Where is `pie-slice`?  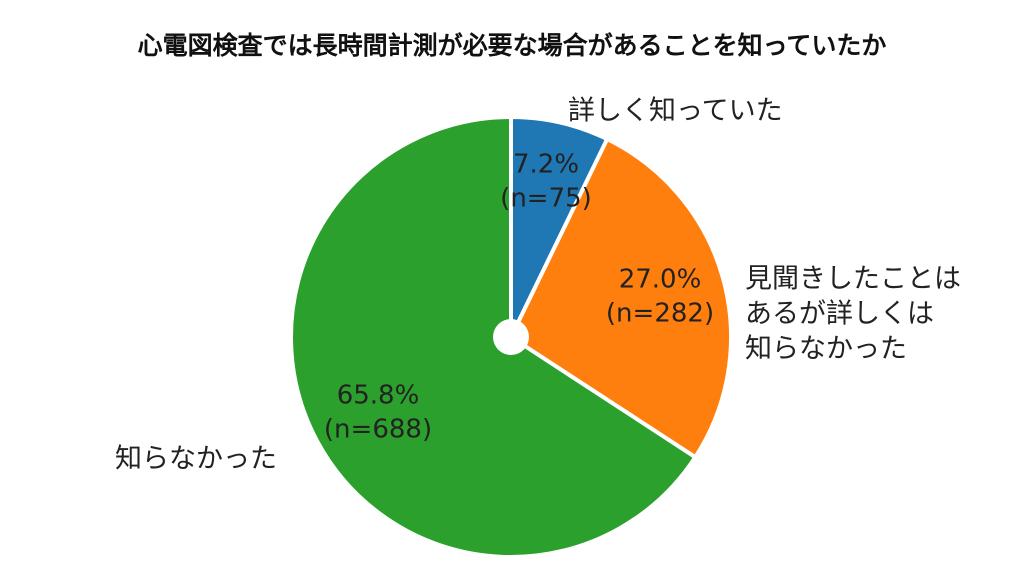 pie-slice is located at coordinates (620, 298).